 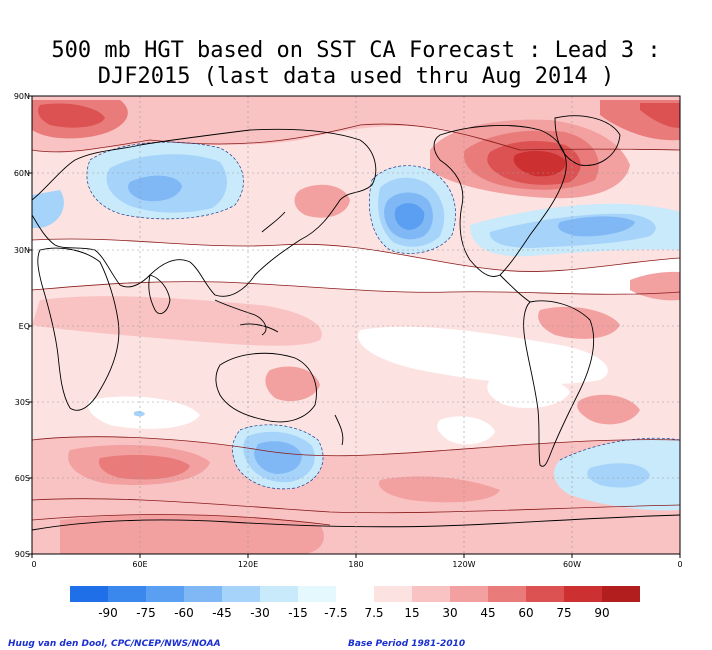 What do you see at coordinates (140, 564) in the screenshot?
I see `lon-label-60e: 60E` at bounding box center [140, 564].